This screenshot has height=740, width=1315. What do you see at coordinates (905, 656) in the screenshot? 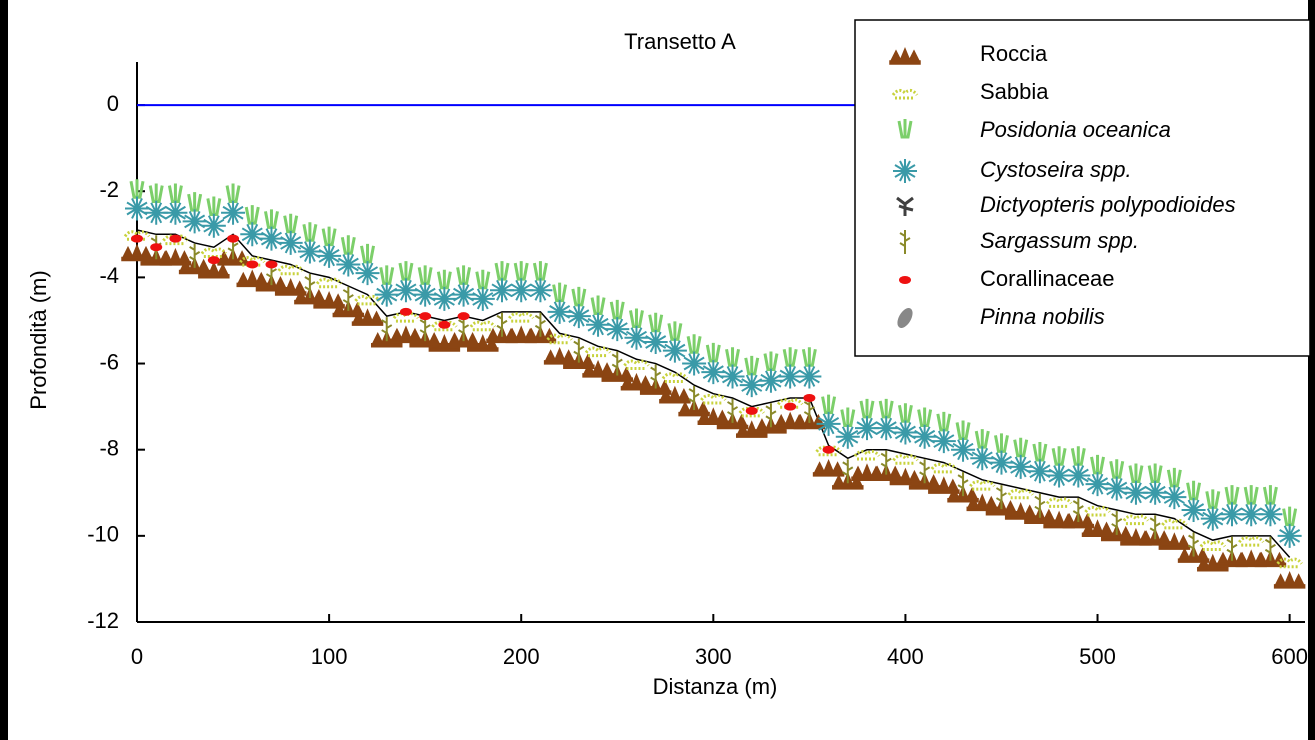
I see `x-tick-label: 400` at bounding box center [905, 656].